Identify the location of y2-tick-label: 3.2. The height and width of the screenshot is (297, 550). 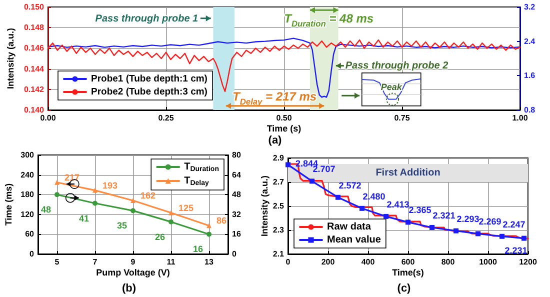
(530, 7).